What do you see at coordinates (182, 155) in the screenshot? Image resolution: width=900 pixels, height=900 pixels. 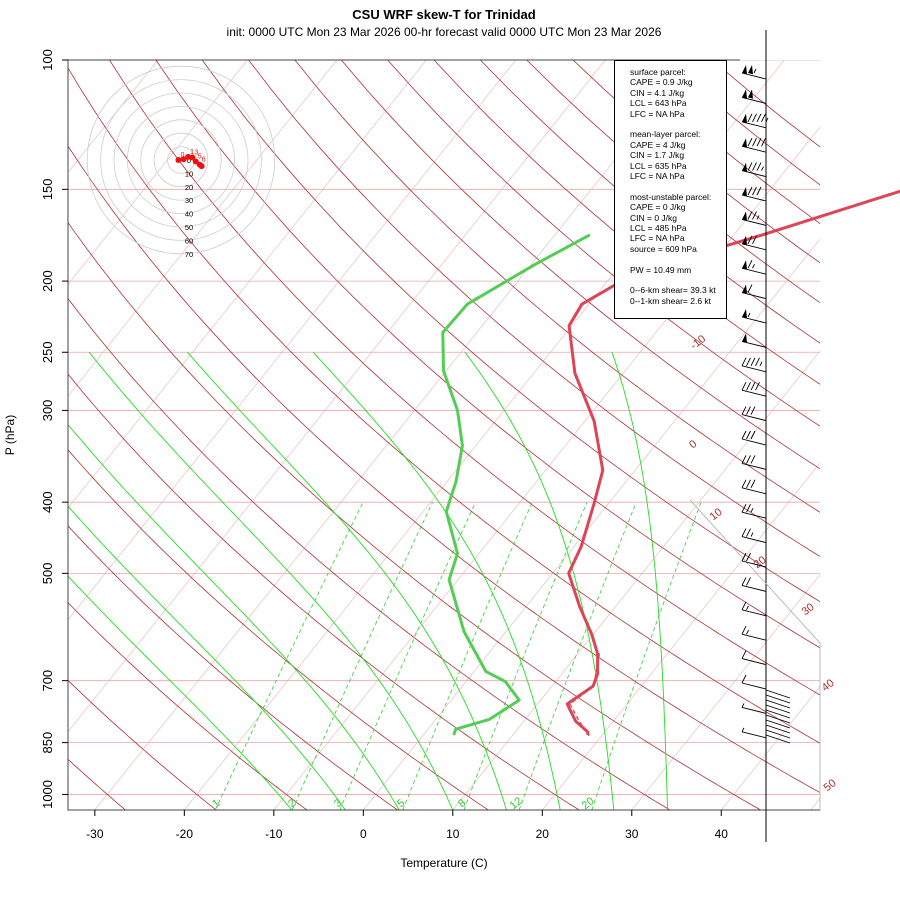 I see `hodograph-point-label: 0` at bounding box center [182, 155].